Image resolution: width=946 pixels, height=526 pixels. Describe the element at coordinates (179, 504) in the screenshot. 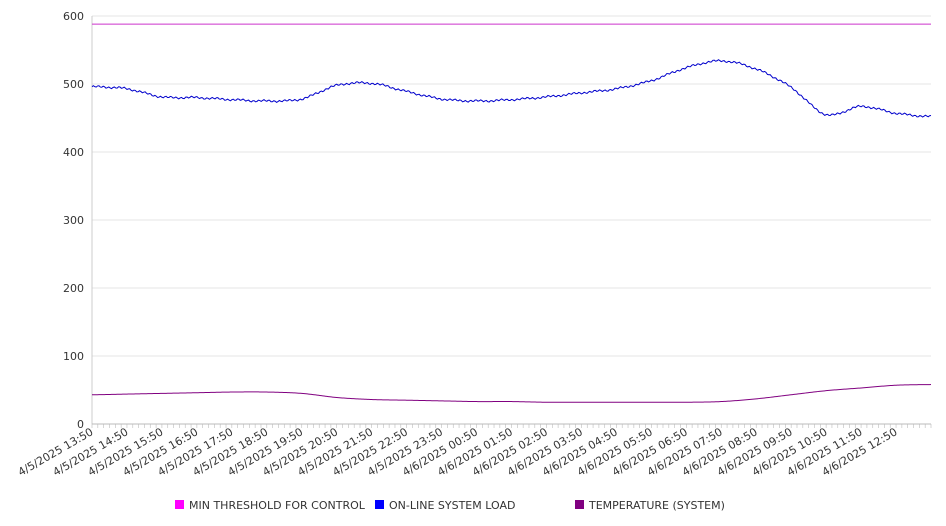

I see `legend-swatch-min-threshold` at that location.